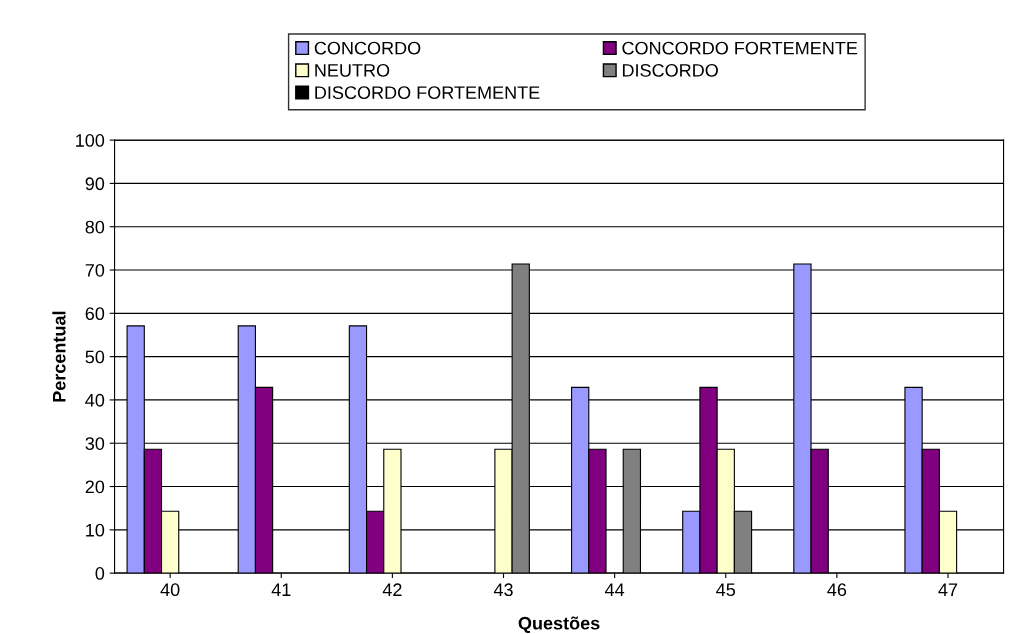  Describe the element at coordinates (100, 573) in the screenshot. I see `y-tick-label: 0` at that location.